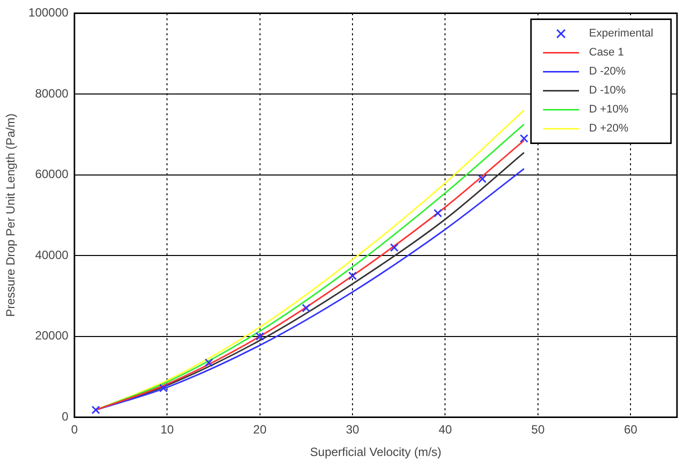  I want to click on x-tick-label: 30, so click(353, 429).